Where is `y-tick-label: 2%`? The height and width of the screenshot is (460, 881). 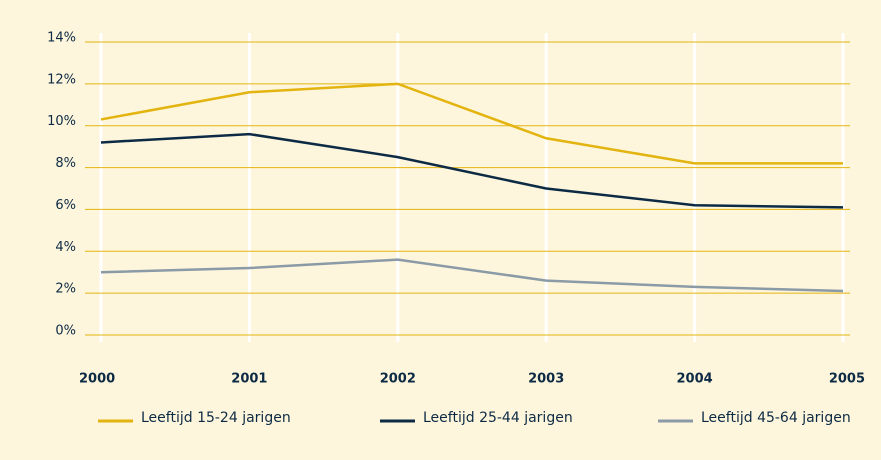
y-tick-label: 2% is located at coordinates (65, 289).